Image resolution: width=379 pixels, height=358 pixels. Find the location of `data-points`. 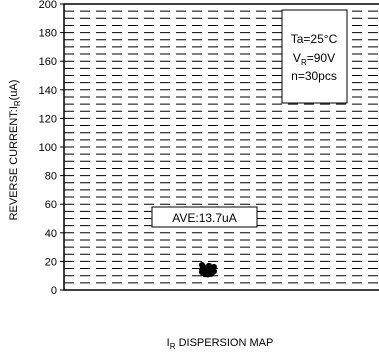

data-points is located at coordinates (208, 269).